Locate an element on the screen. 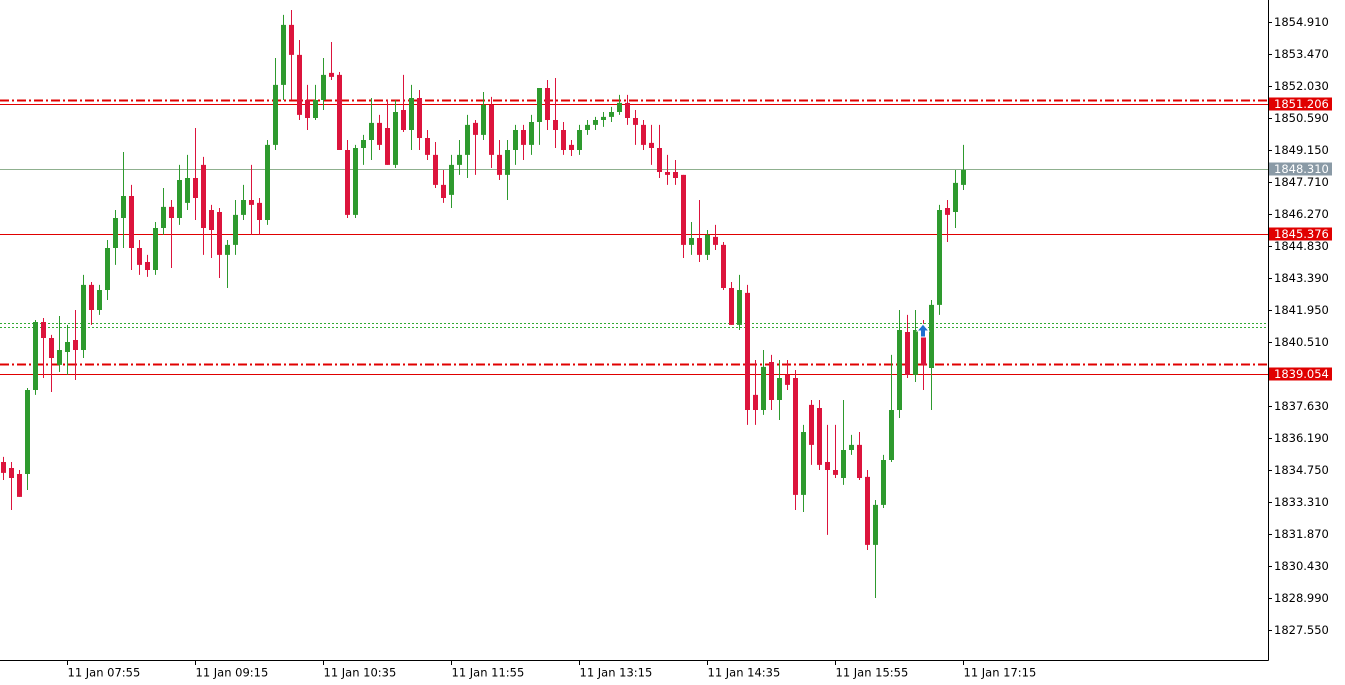 Image resolution: width=1345 pixels, height=685 pixels. price-label-box is located at coordinates (1300, 104).